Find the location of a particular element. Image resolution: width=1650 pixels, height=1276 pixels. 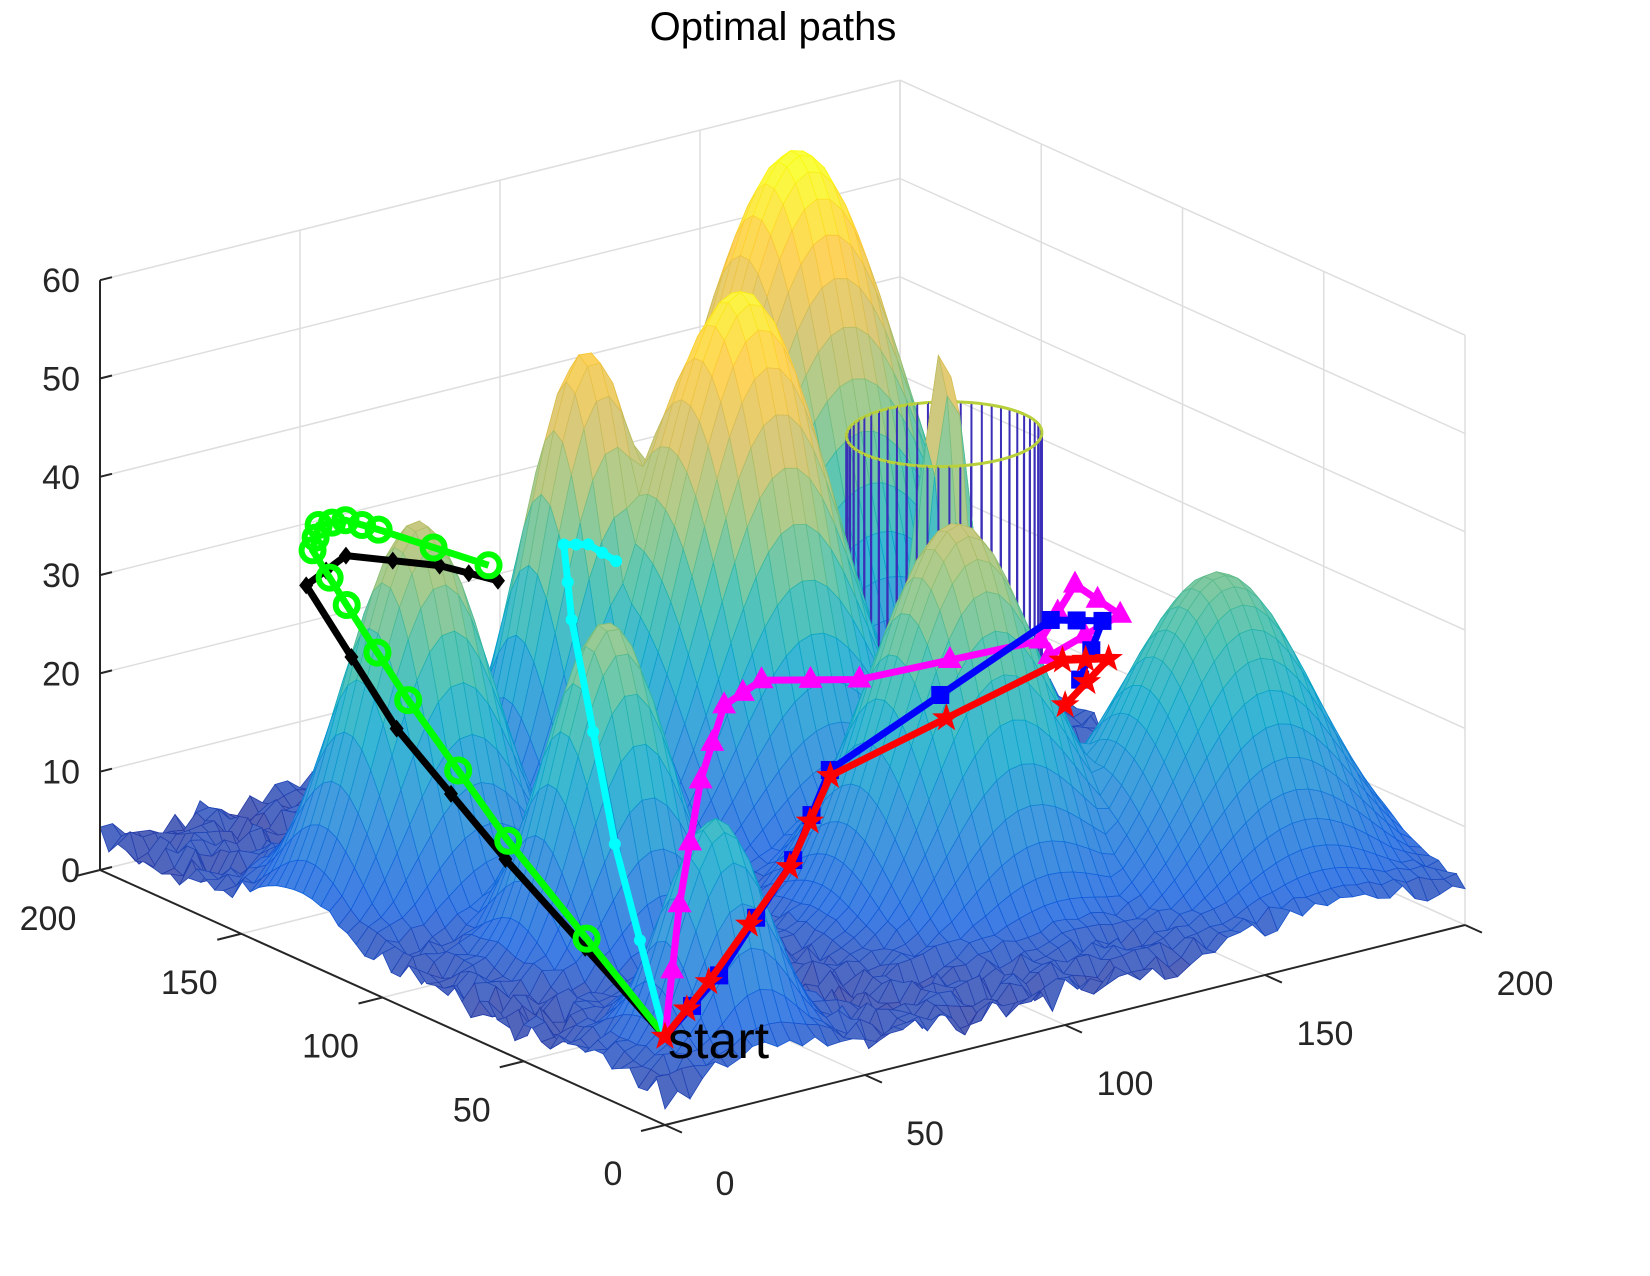

x-tick-label: 200 is located at coordinates (1525, 984).